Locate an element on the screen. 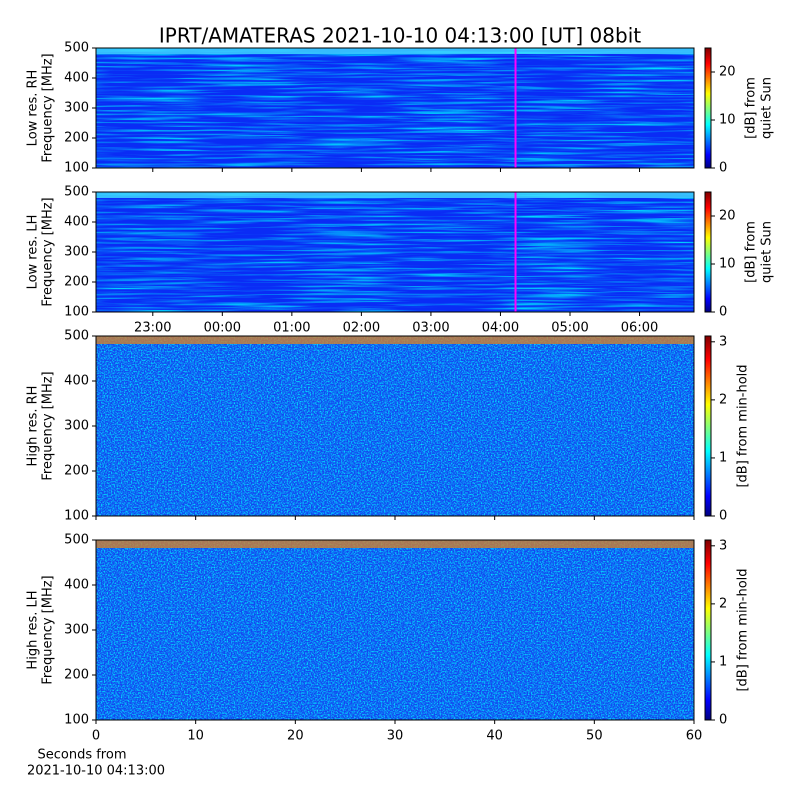 The width and height of the screenshot is (800, 804). x-axis-label: Seconds from is located at coordinates (81, 755).